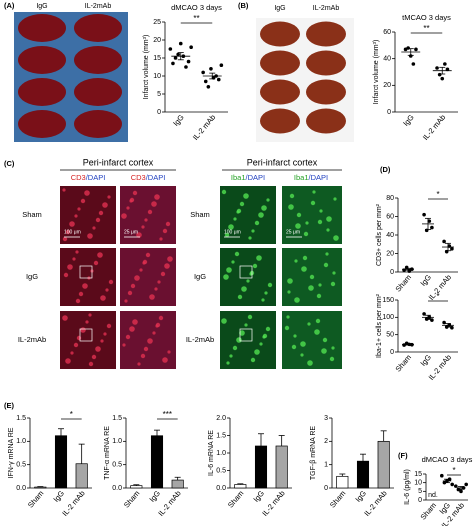  I want to click on marker: Iba1, so click(238, 177).